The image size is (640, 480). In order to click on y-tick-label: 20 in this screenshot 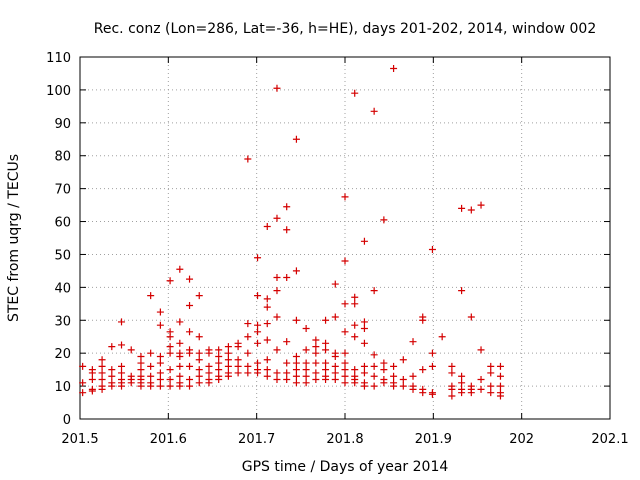, I will do `click(62, 354)`.